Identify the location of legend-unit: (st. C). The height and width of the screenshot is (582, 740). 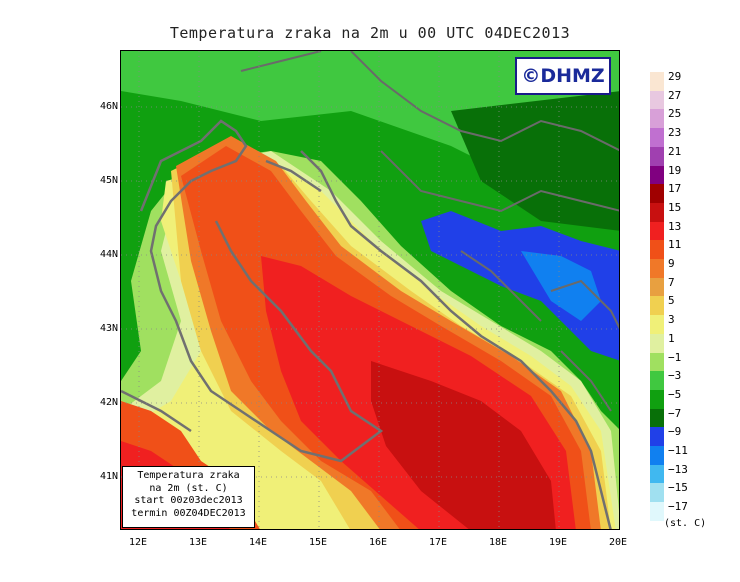
(685, 523).